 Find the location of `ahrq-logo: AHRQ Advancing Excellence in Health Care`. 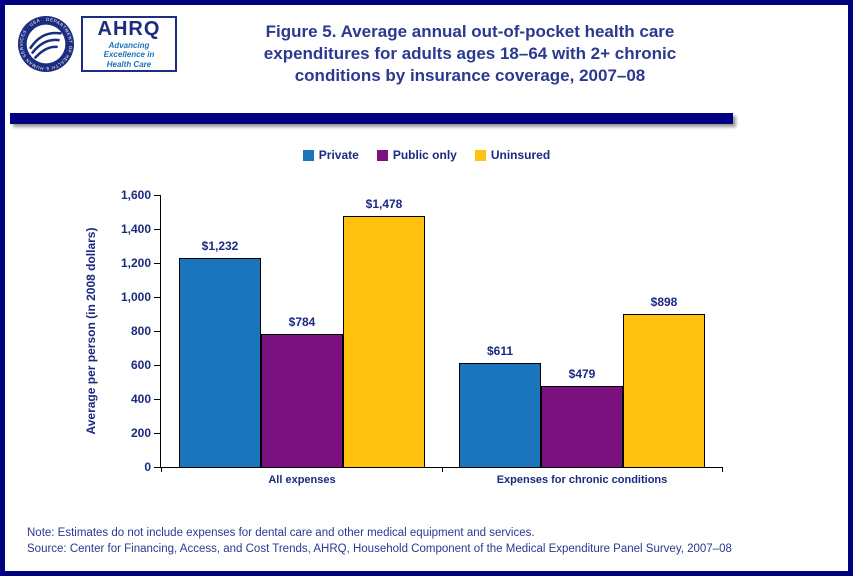

ahrq-logo: AHRQ Advancing Excellence in Health Care is located at coordinates (129, 44).